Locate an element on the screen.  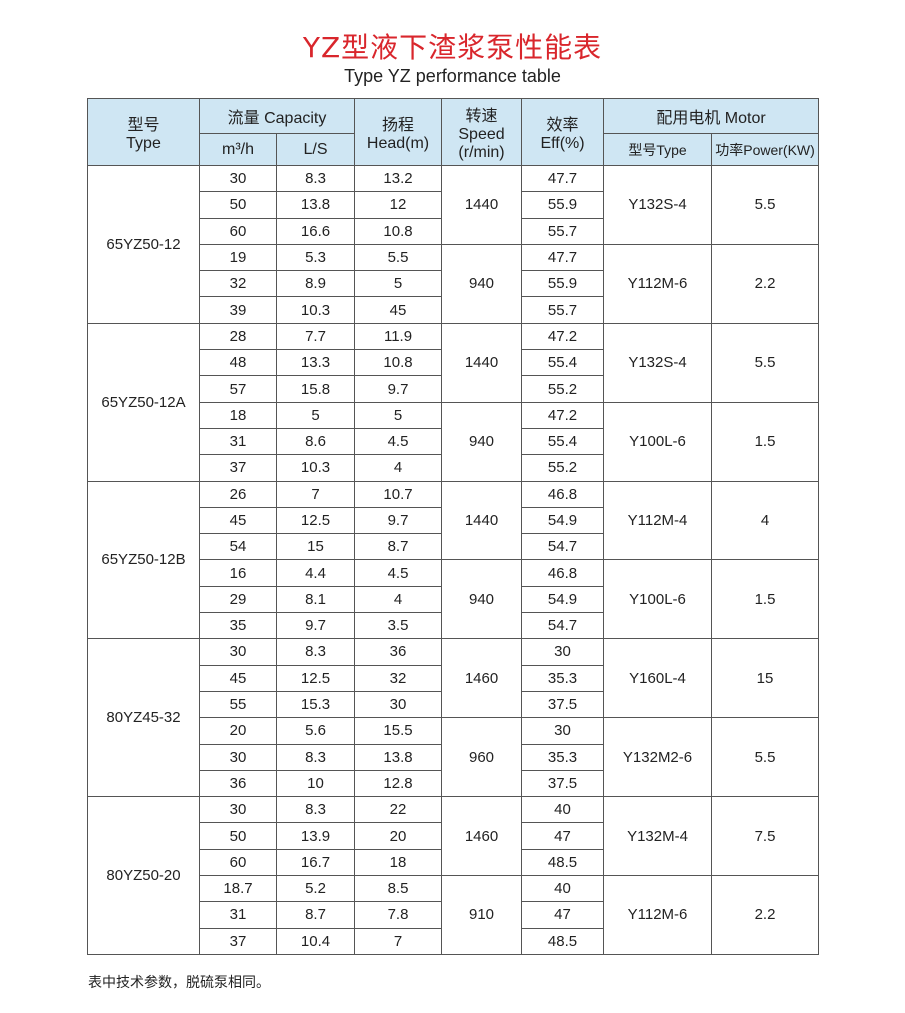
capacity-ls: 13.8 is located at coordinates (315, 205).